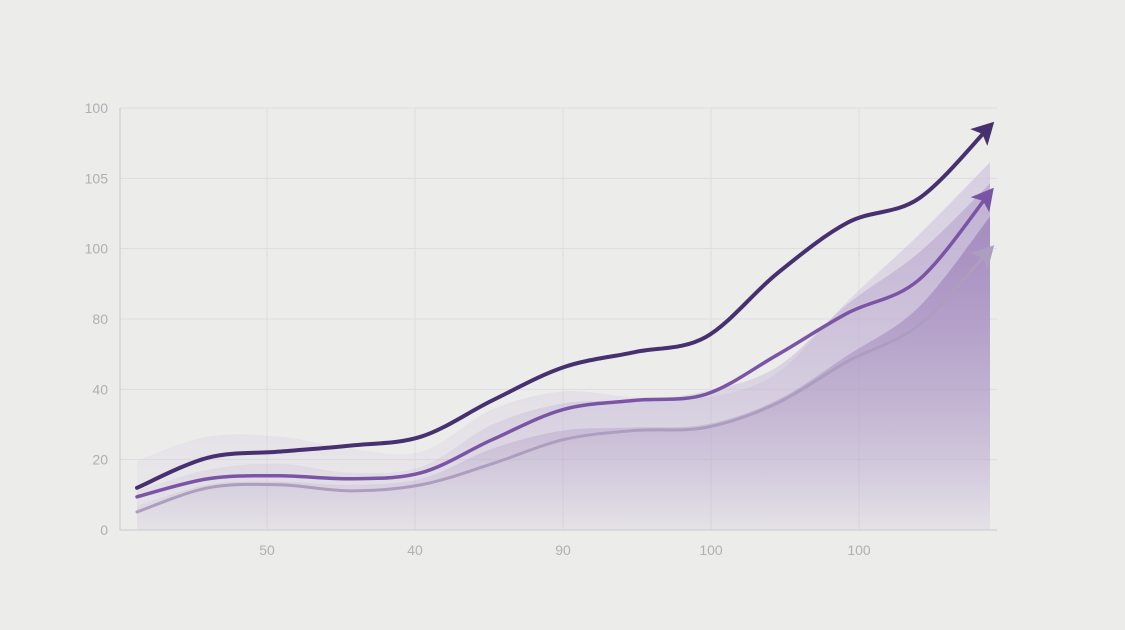 This screenshot has height=630, width=1125. I want to click on x-axis-ticks: 50 40 90 100 100, so click(565, 550).